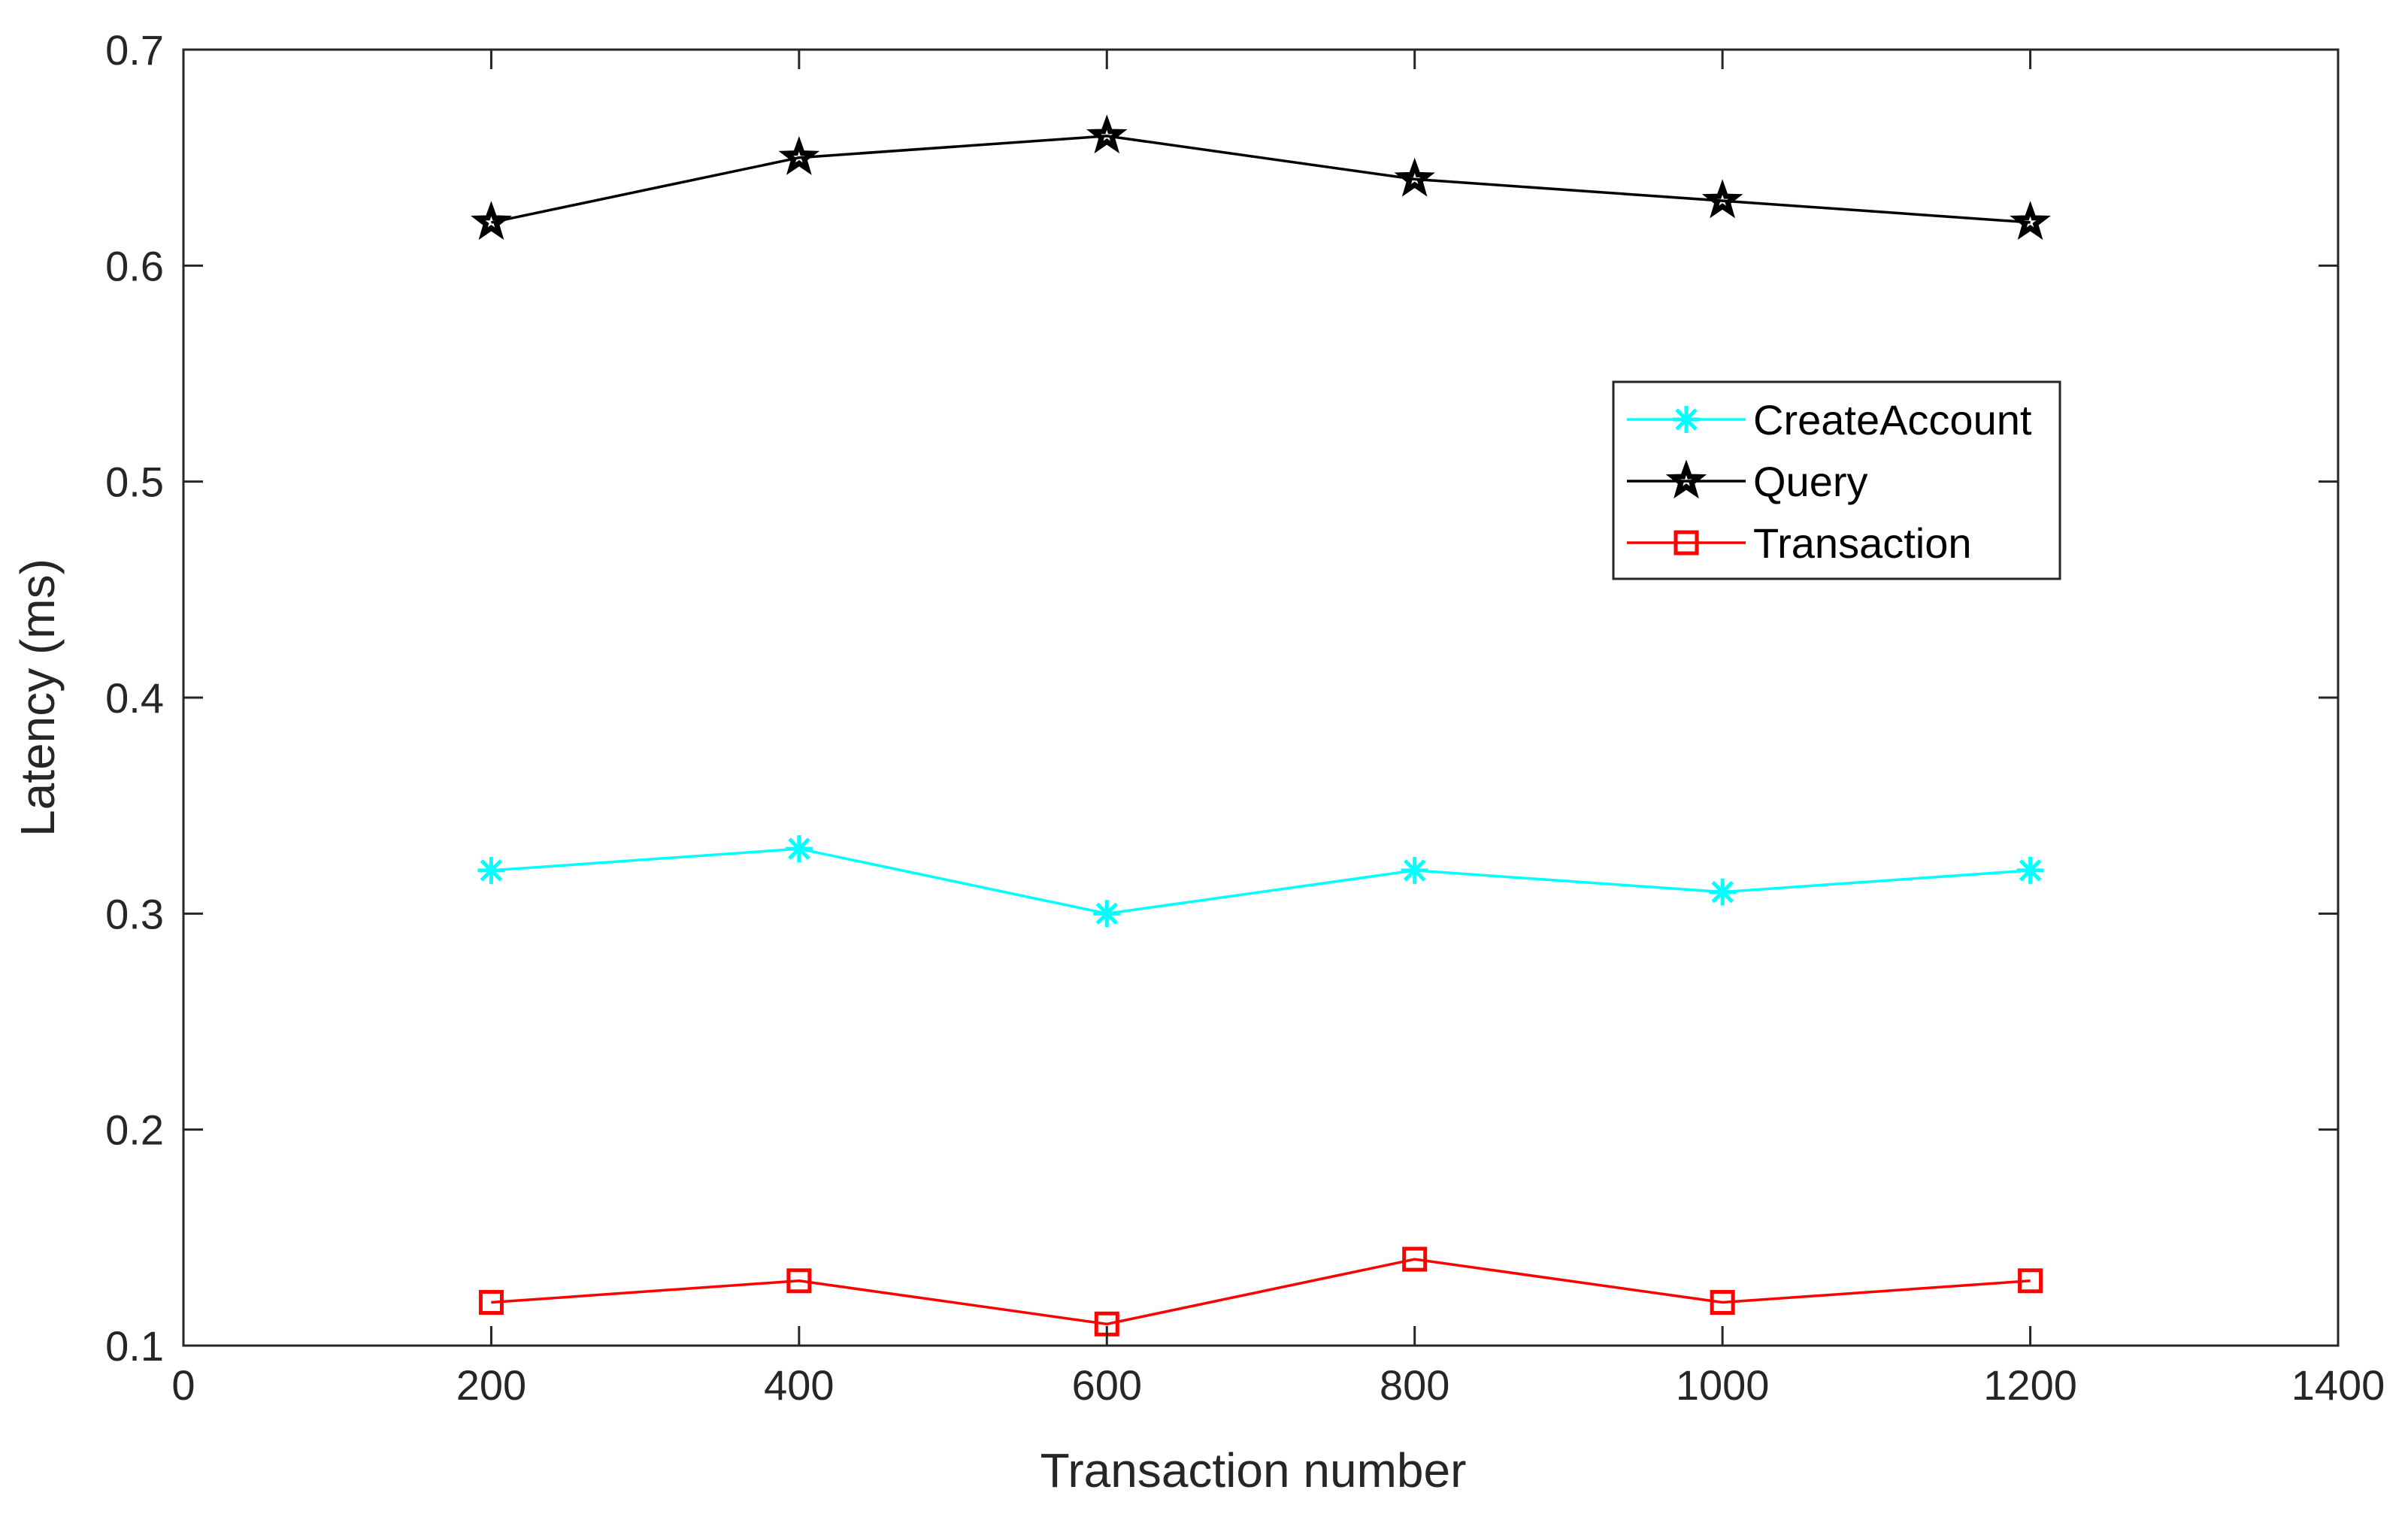 This screenshot has width=2408, height=1523. I want to click on y-tick-label: 0.1, so click(134, 1346).